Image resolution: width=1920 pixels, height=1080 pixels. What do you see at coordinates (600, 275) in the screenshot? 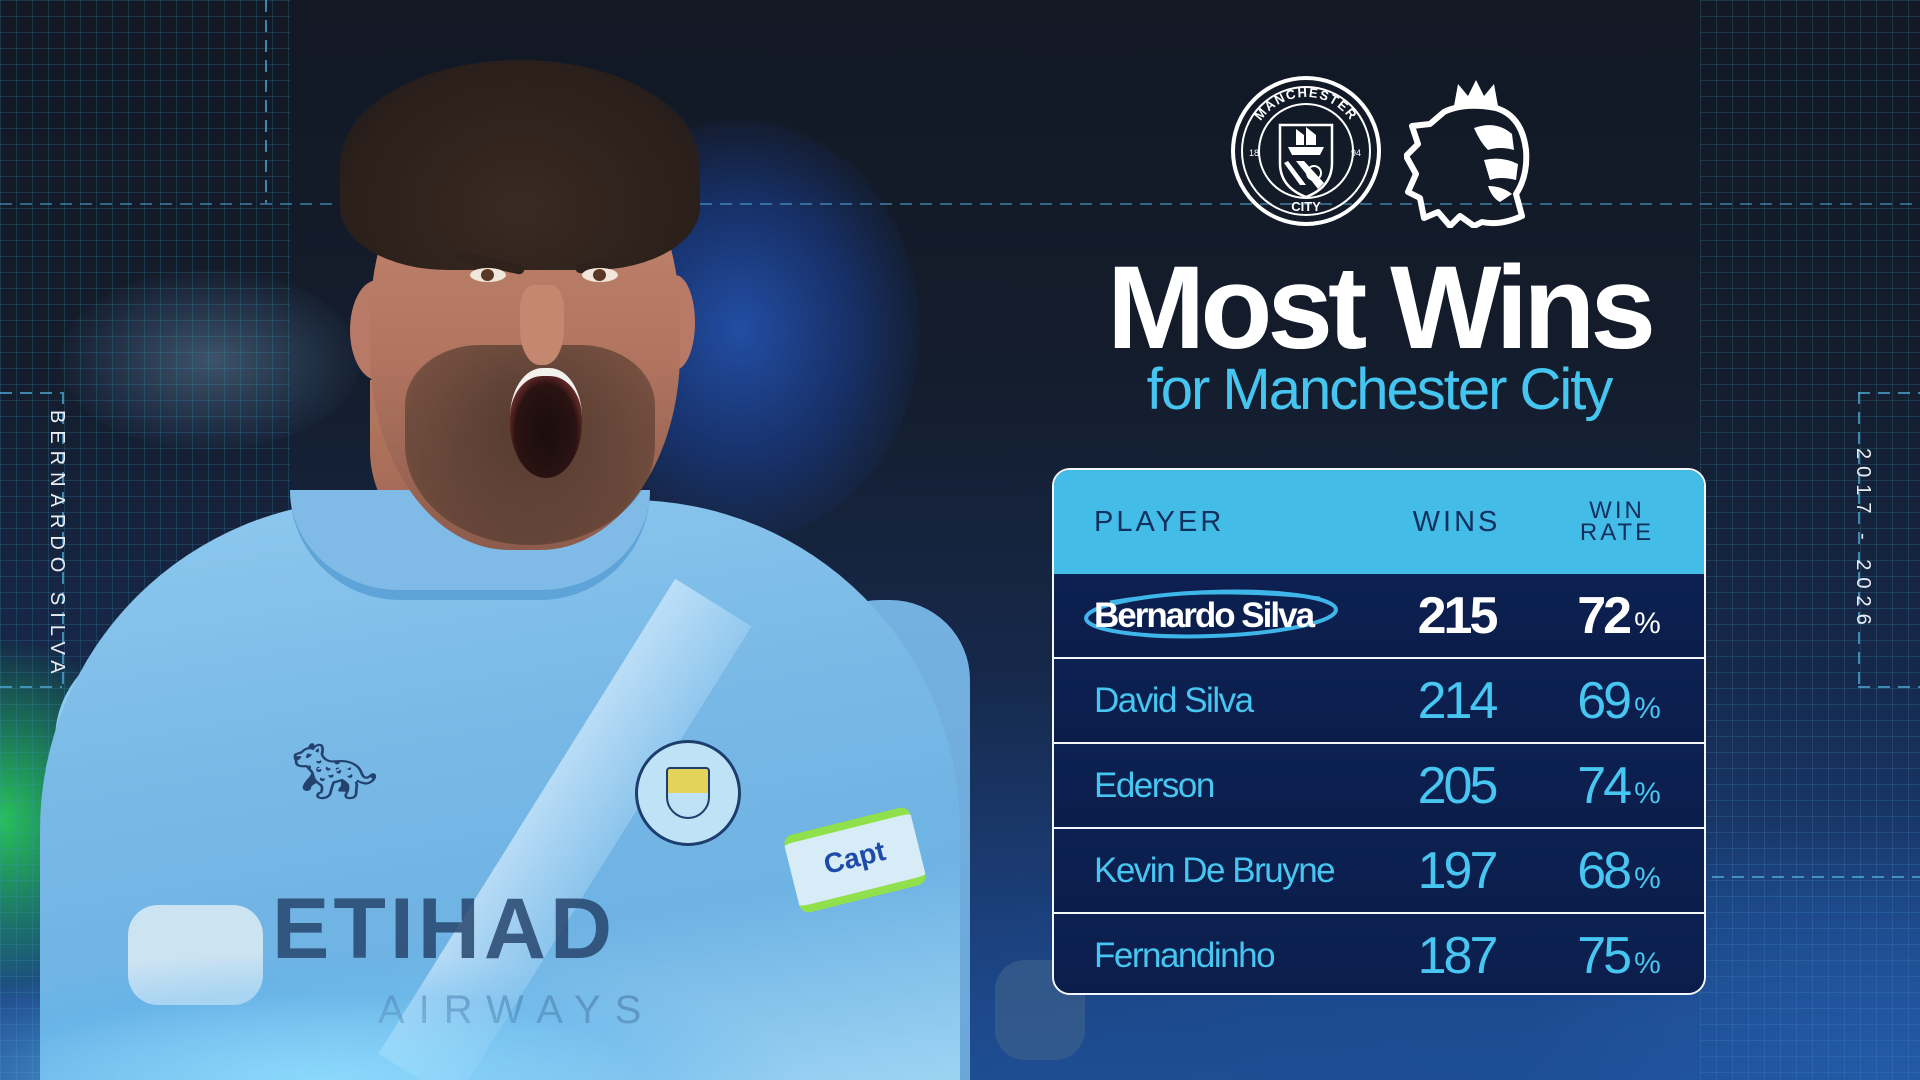
I see `eye-right` at bounding box center [600, 275].